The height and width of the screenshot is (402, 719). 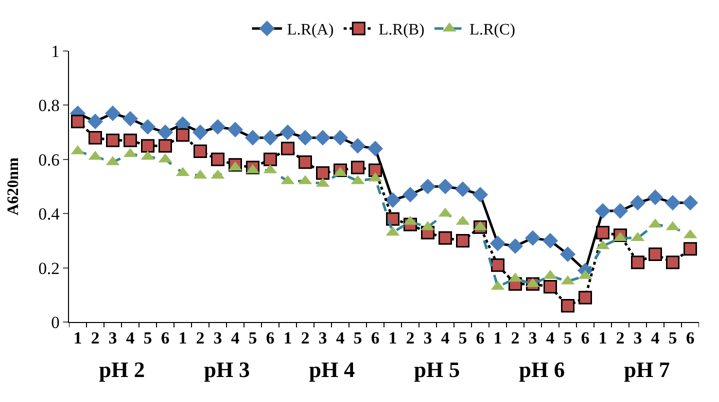 I want to click on y-tick-label: 0.4, so click(x=49, y=214).